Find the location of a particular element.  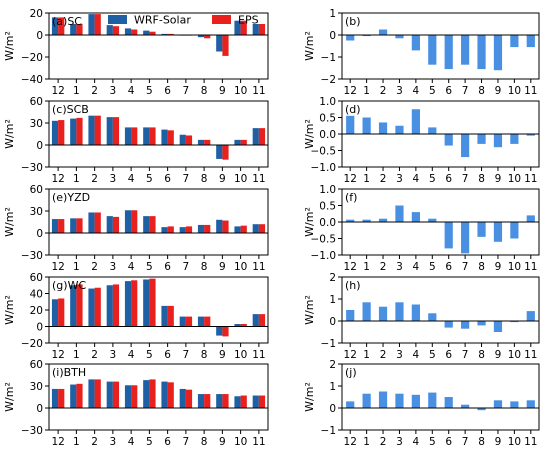

legend-label-wrf-solar: WRF-Solar is located at coordinates (162, 20).